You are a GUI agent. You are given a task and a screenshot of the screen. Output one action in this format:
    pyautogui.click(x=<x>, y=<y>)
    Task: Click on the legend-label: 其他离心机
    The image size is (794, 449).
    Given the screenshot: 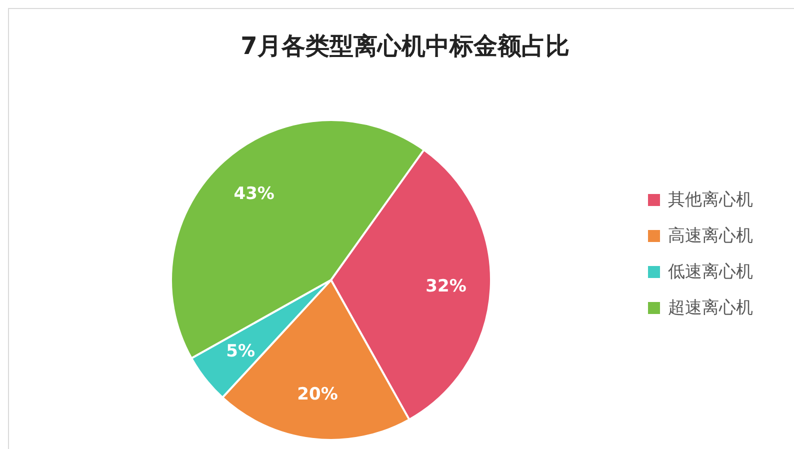 What is the action you would take?
    pyautogui.click(x=710, y=200)
    